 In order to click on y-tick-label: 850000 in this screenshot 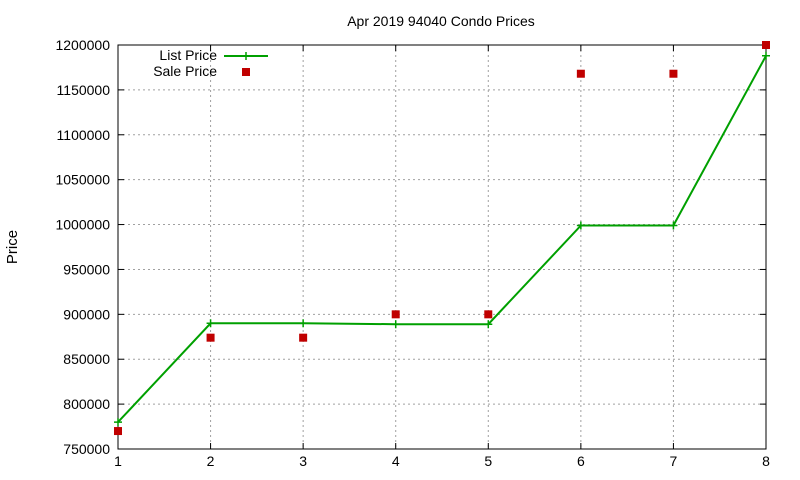, I will do `click(86, 359)`.